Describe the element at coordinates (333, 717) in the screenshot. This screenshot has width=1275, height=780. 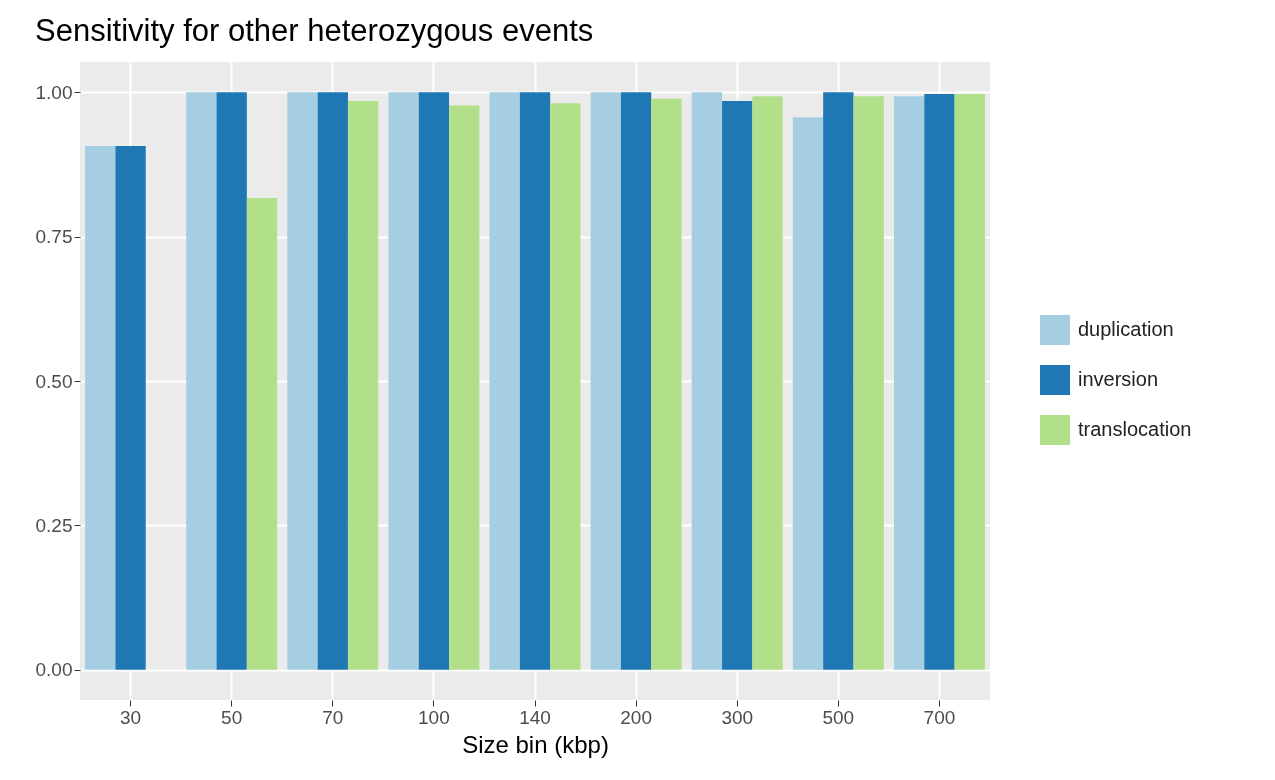
I see `x-tick-label: 70` at that location.